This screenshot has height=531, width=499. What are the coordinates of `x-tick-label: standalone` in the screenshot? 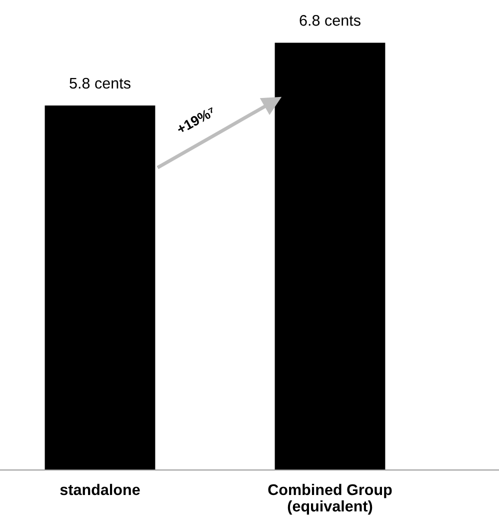 It's located at (100, 490).